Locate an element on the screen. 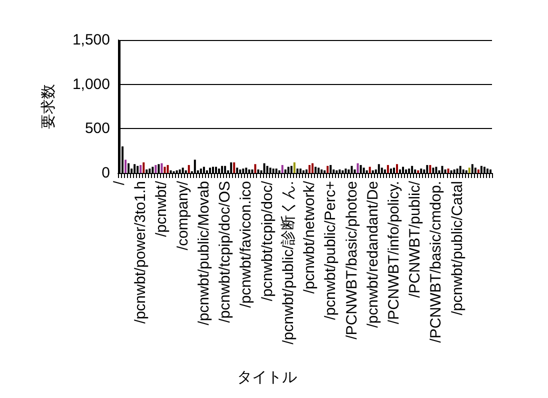 Image resolution: width=548 pixels, height=398 pixels. x-tick-label: /pcnwbt/tcpip/doc/ is located at coordinates (267, 241).